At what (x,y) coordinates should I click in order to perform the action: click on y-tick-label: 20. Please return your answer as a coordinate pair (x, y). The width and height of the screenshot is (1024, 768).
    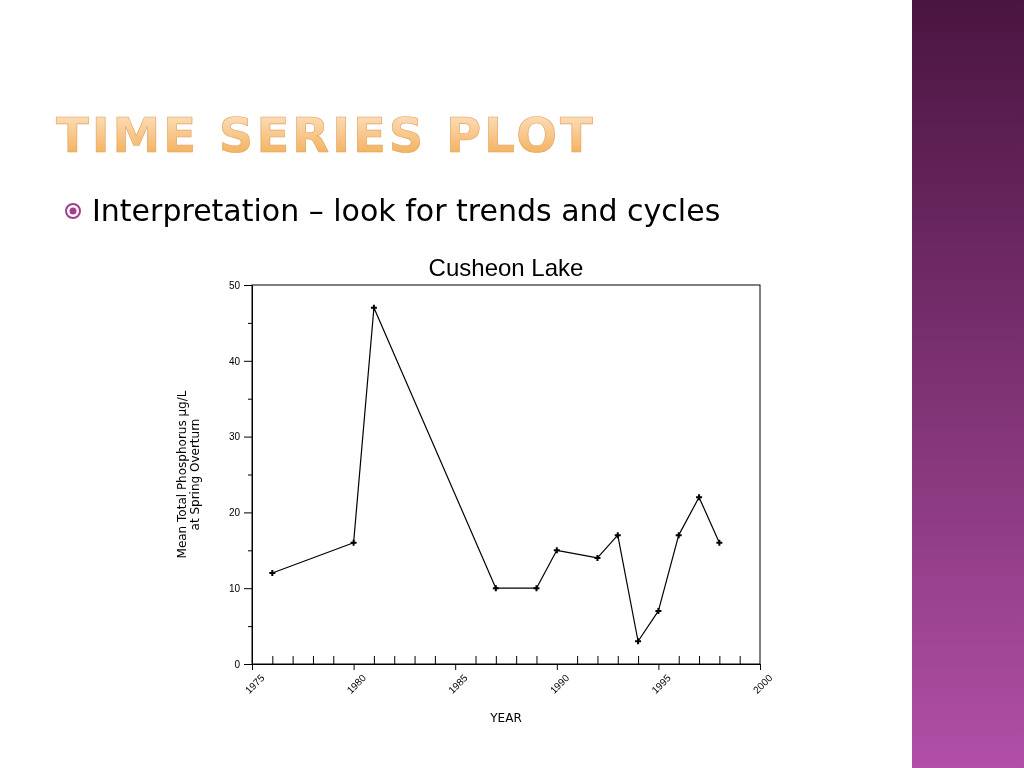
    Looking at the image, I should click on (234, 513).